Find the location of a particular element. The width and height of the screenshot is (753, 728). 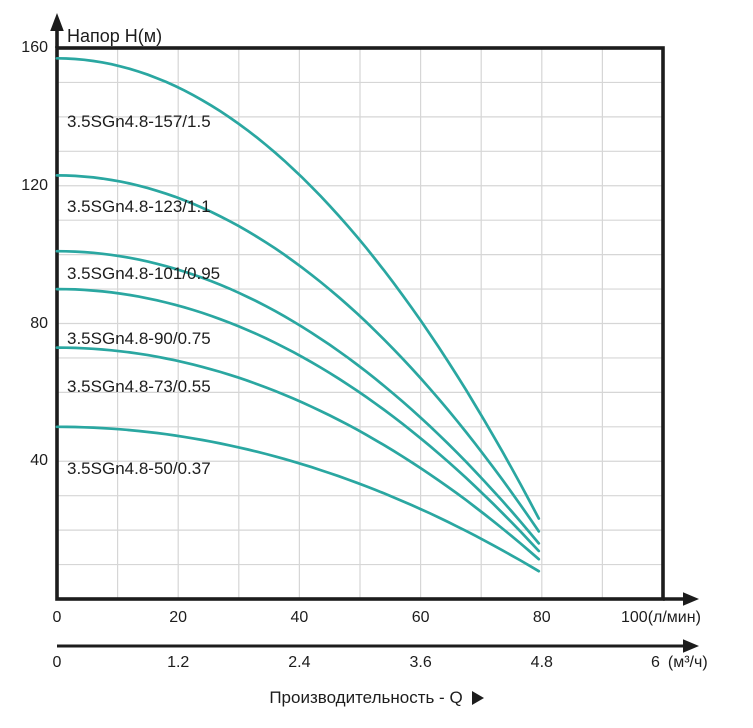

x-axis-tick-label-m3h: 1.2 is located at coordinates (178, 662).